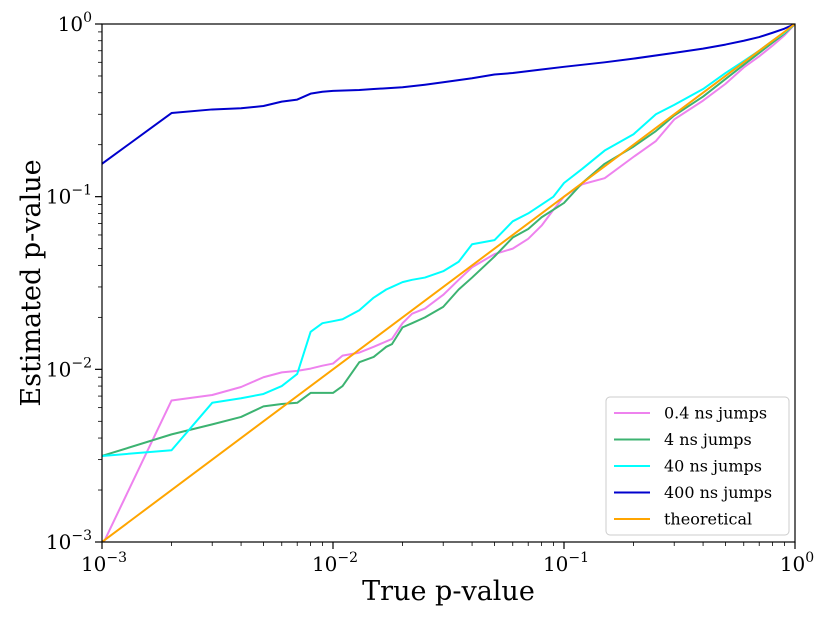 Image resolution: width=830 pixels, height=623 pixels. I want to click on x-tick-label-2: 10⁻¹, so click(566, 563).